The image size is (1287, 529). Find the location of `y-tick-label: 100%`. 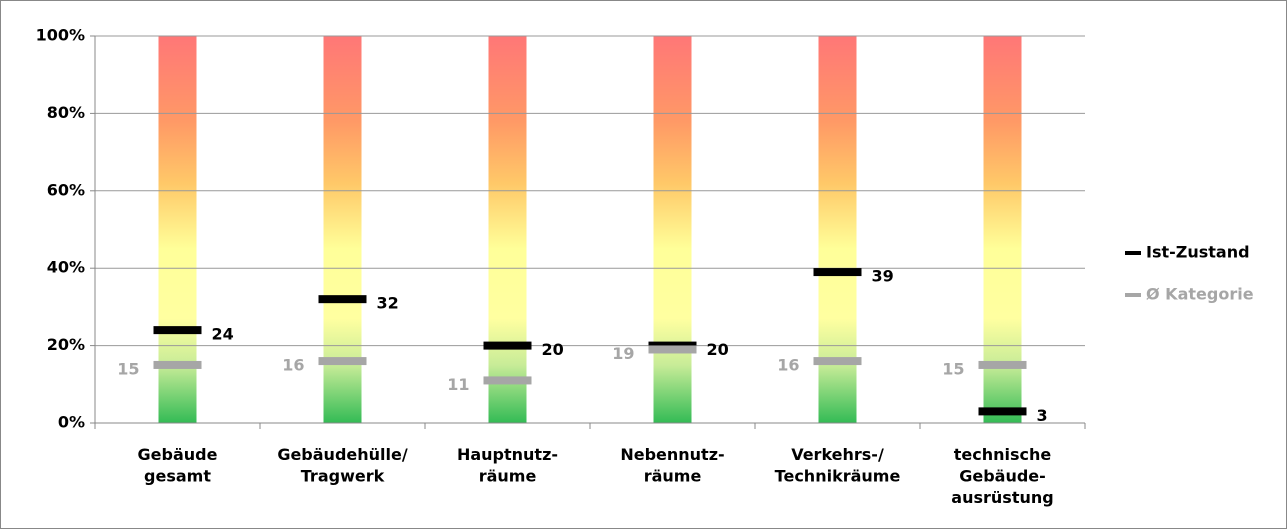

y-tick-label: 100% is located at coordinates (60, 35).